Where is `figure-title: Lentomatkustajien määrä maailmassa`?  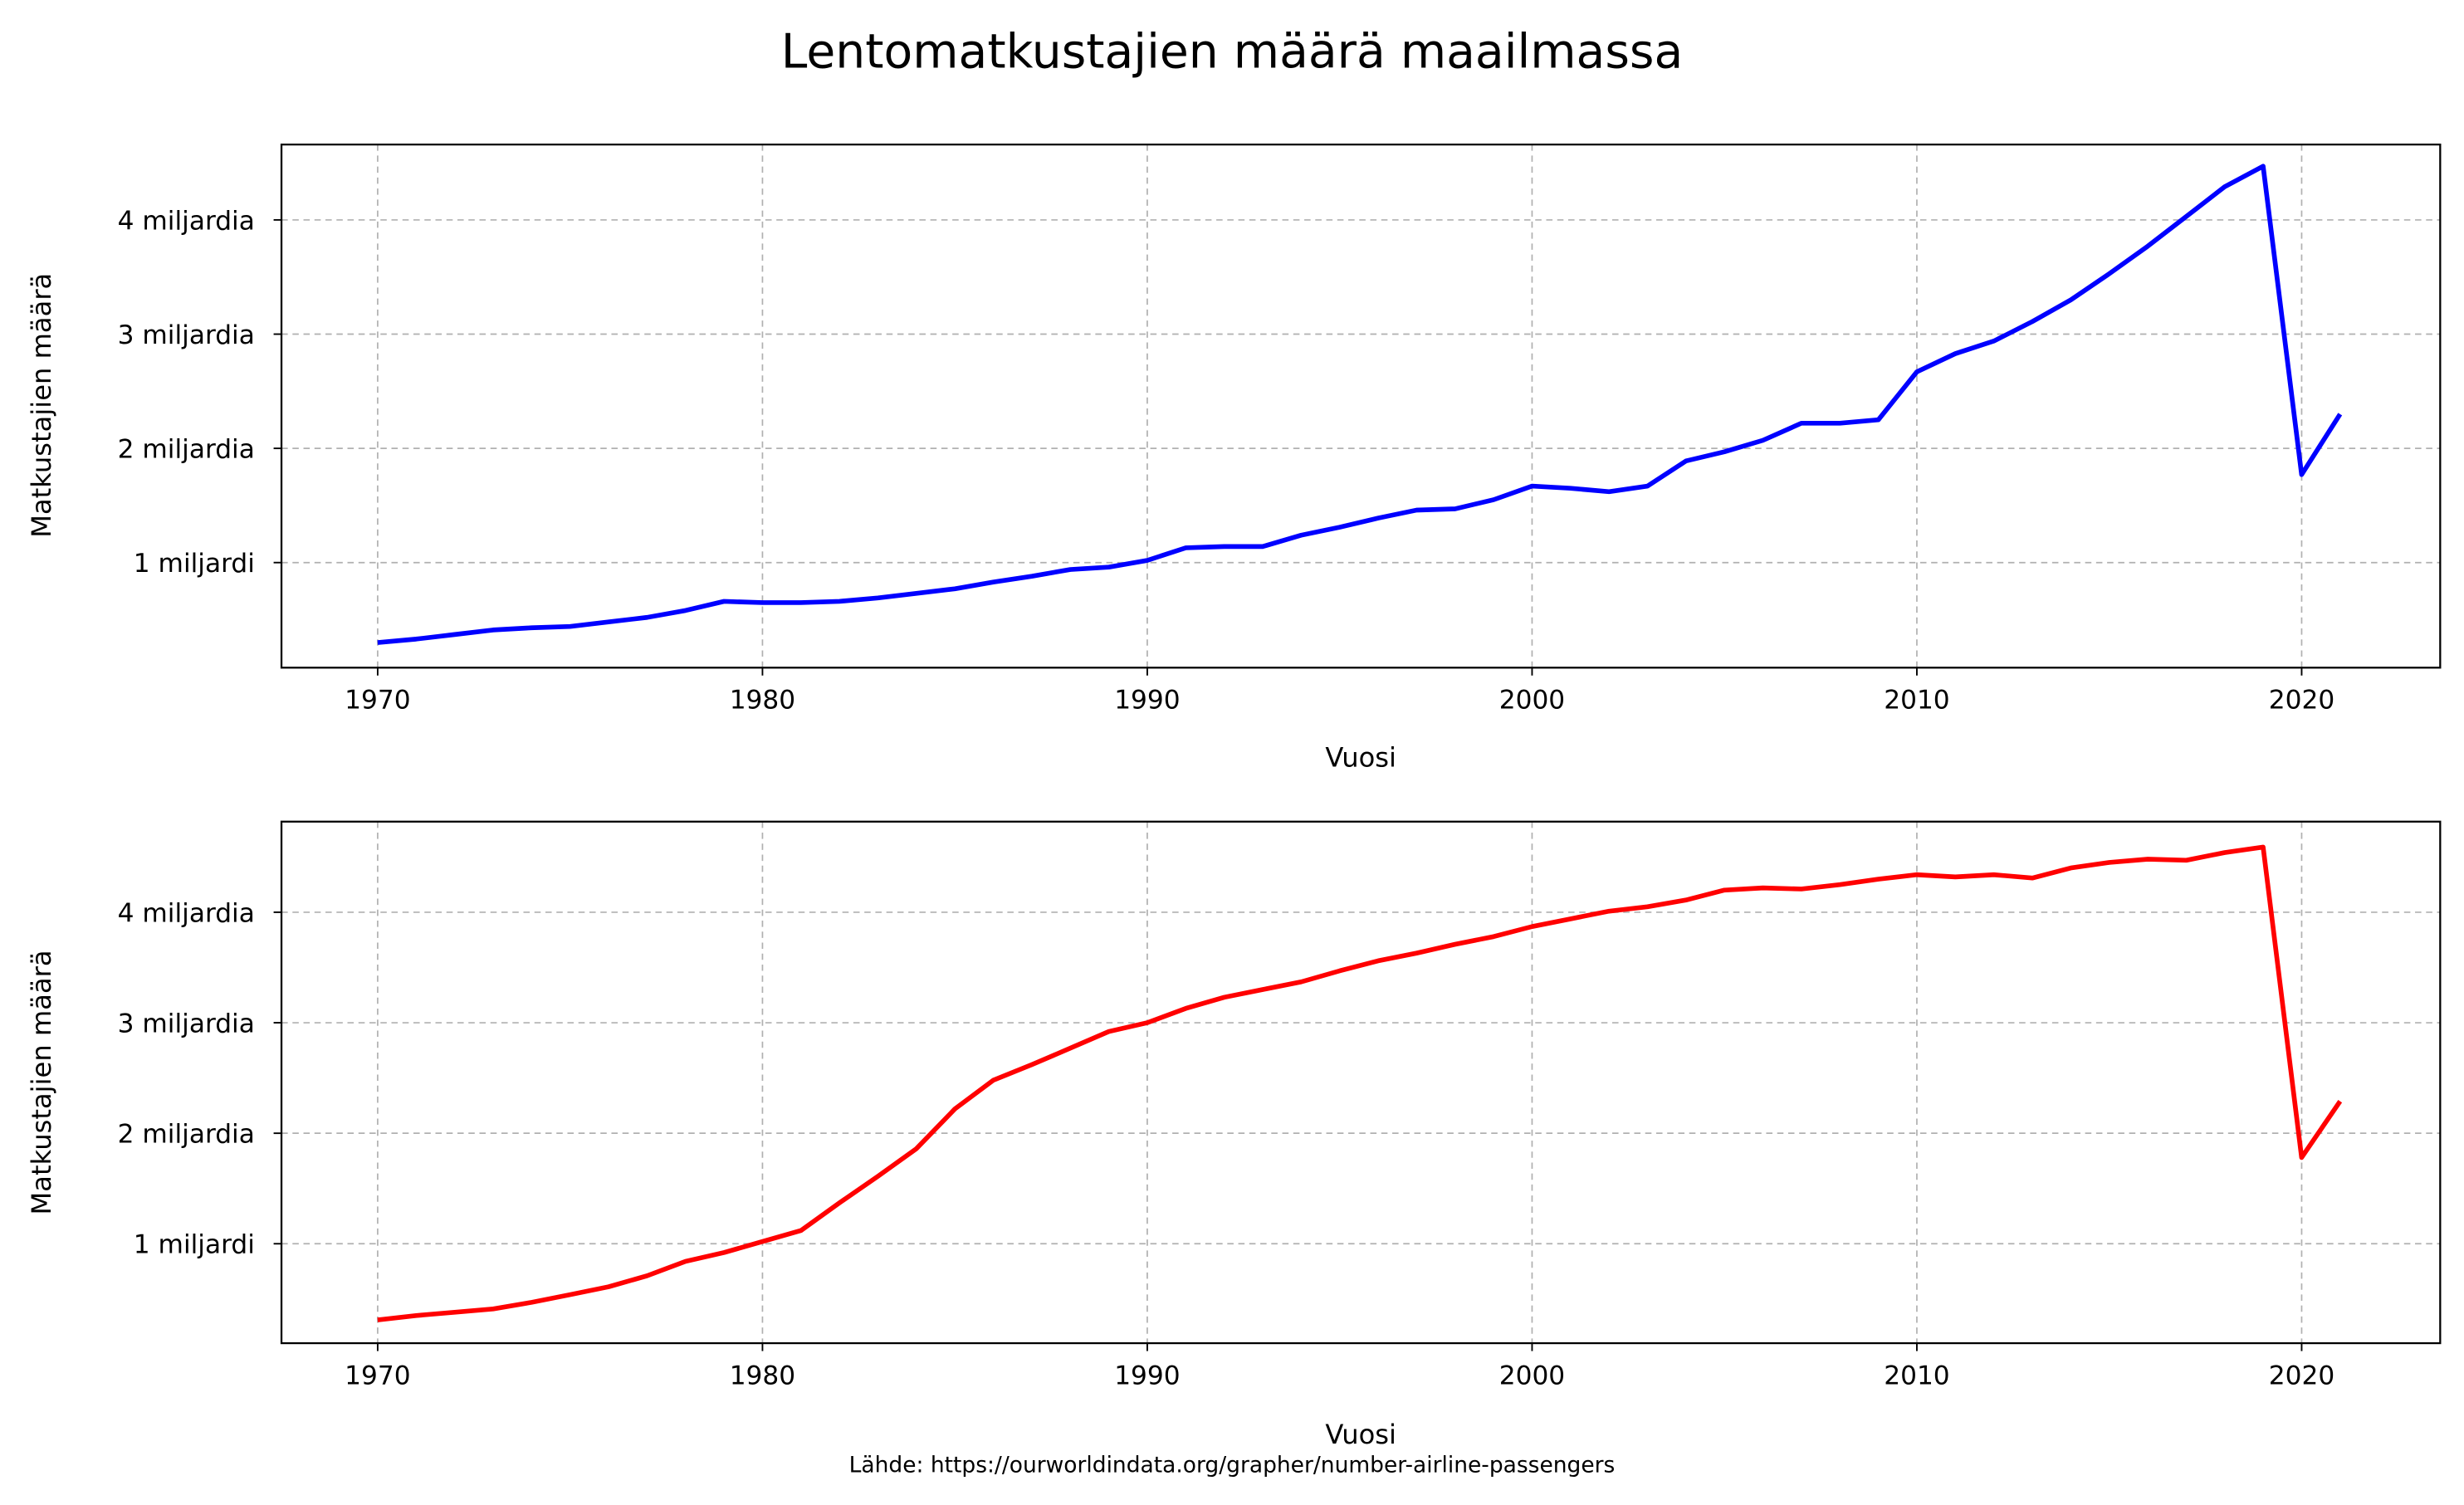
figure-title: Lentomatkustajien määrä maailmassa is located at coordinates (1232, 51).